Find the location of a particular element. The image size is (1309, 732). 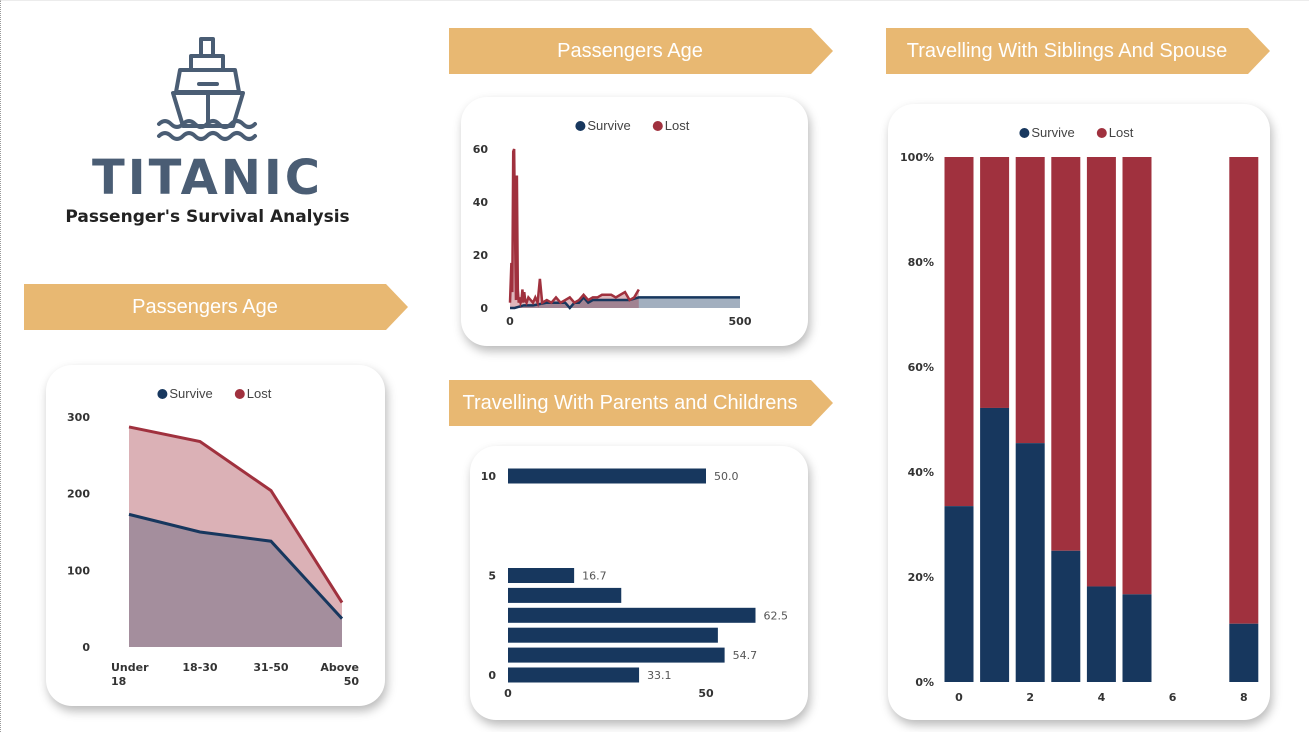

y-tick-label: 100 is located at coordinates (78, 570).